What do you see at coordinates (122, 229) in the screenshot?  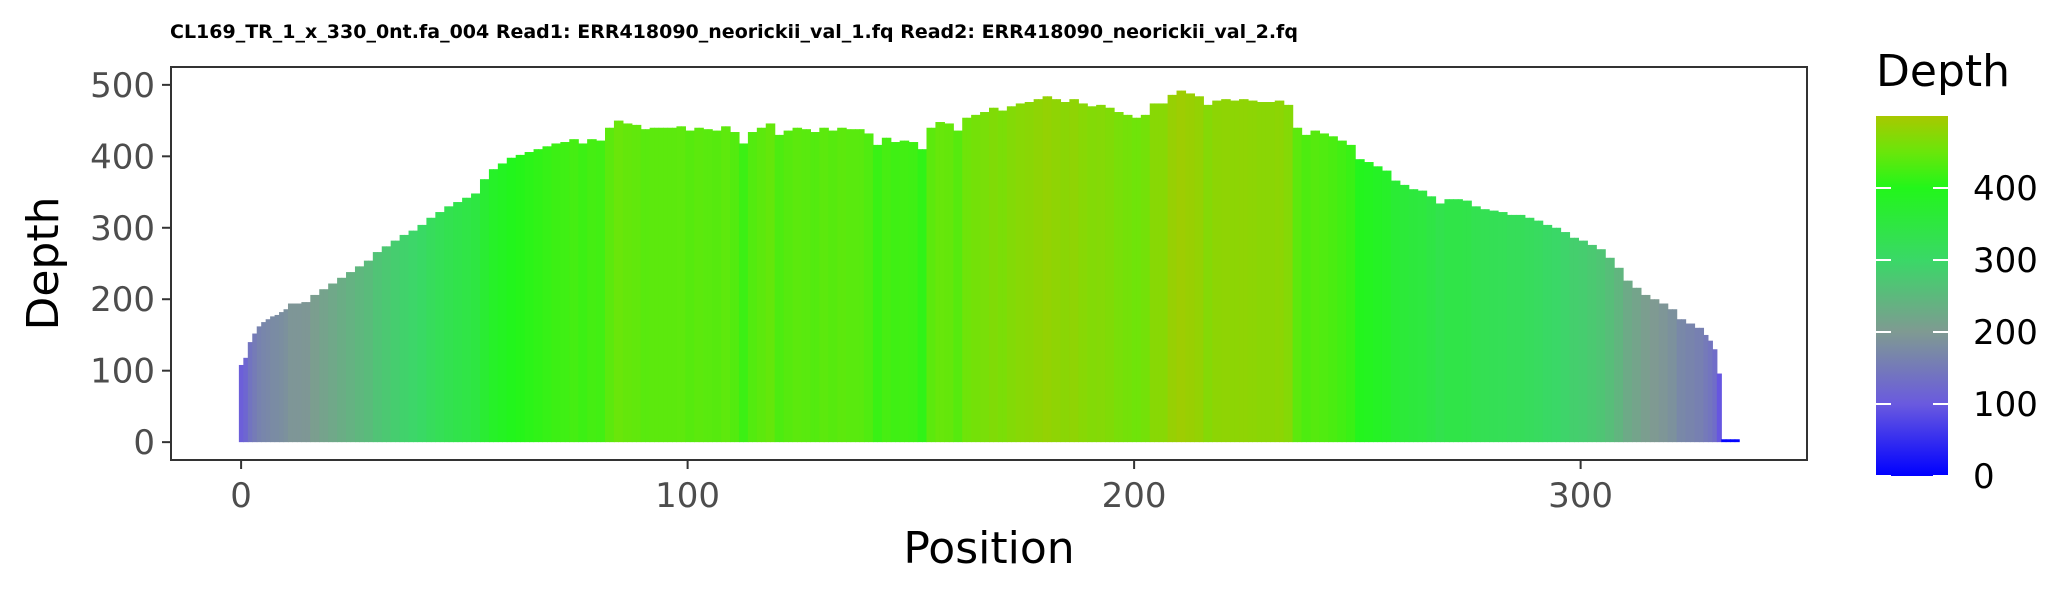 I see `y-tick-label: 300` at bounding box center [122, 229].